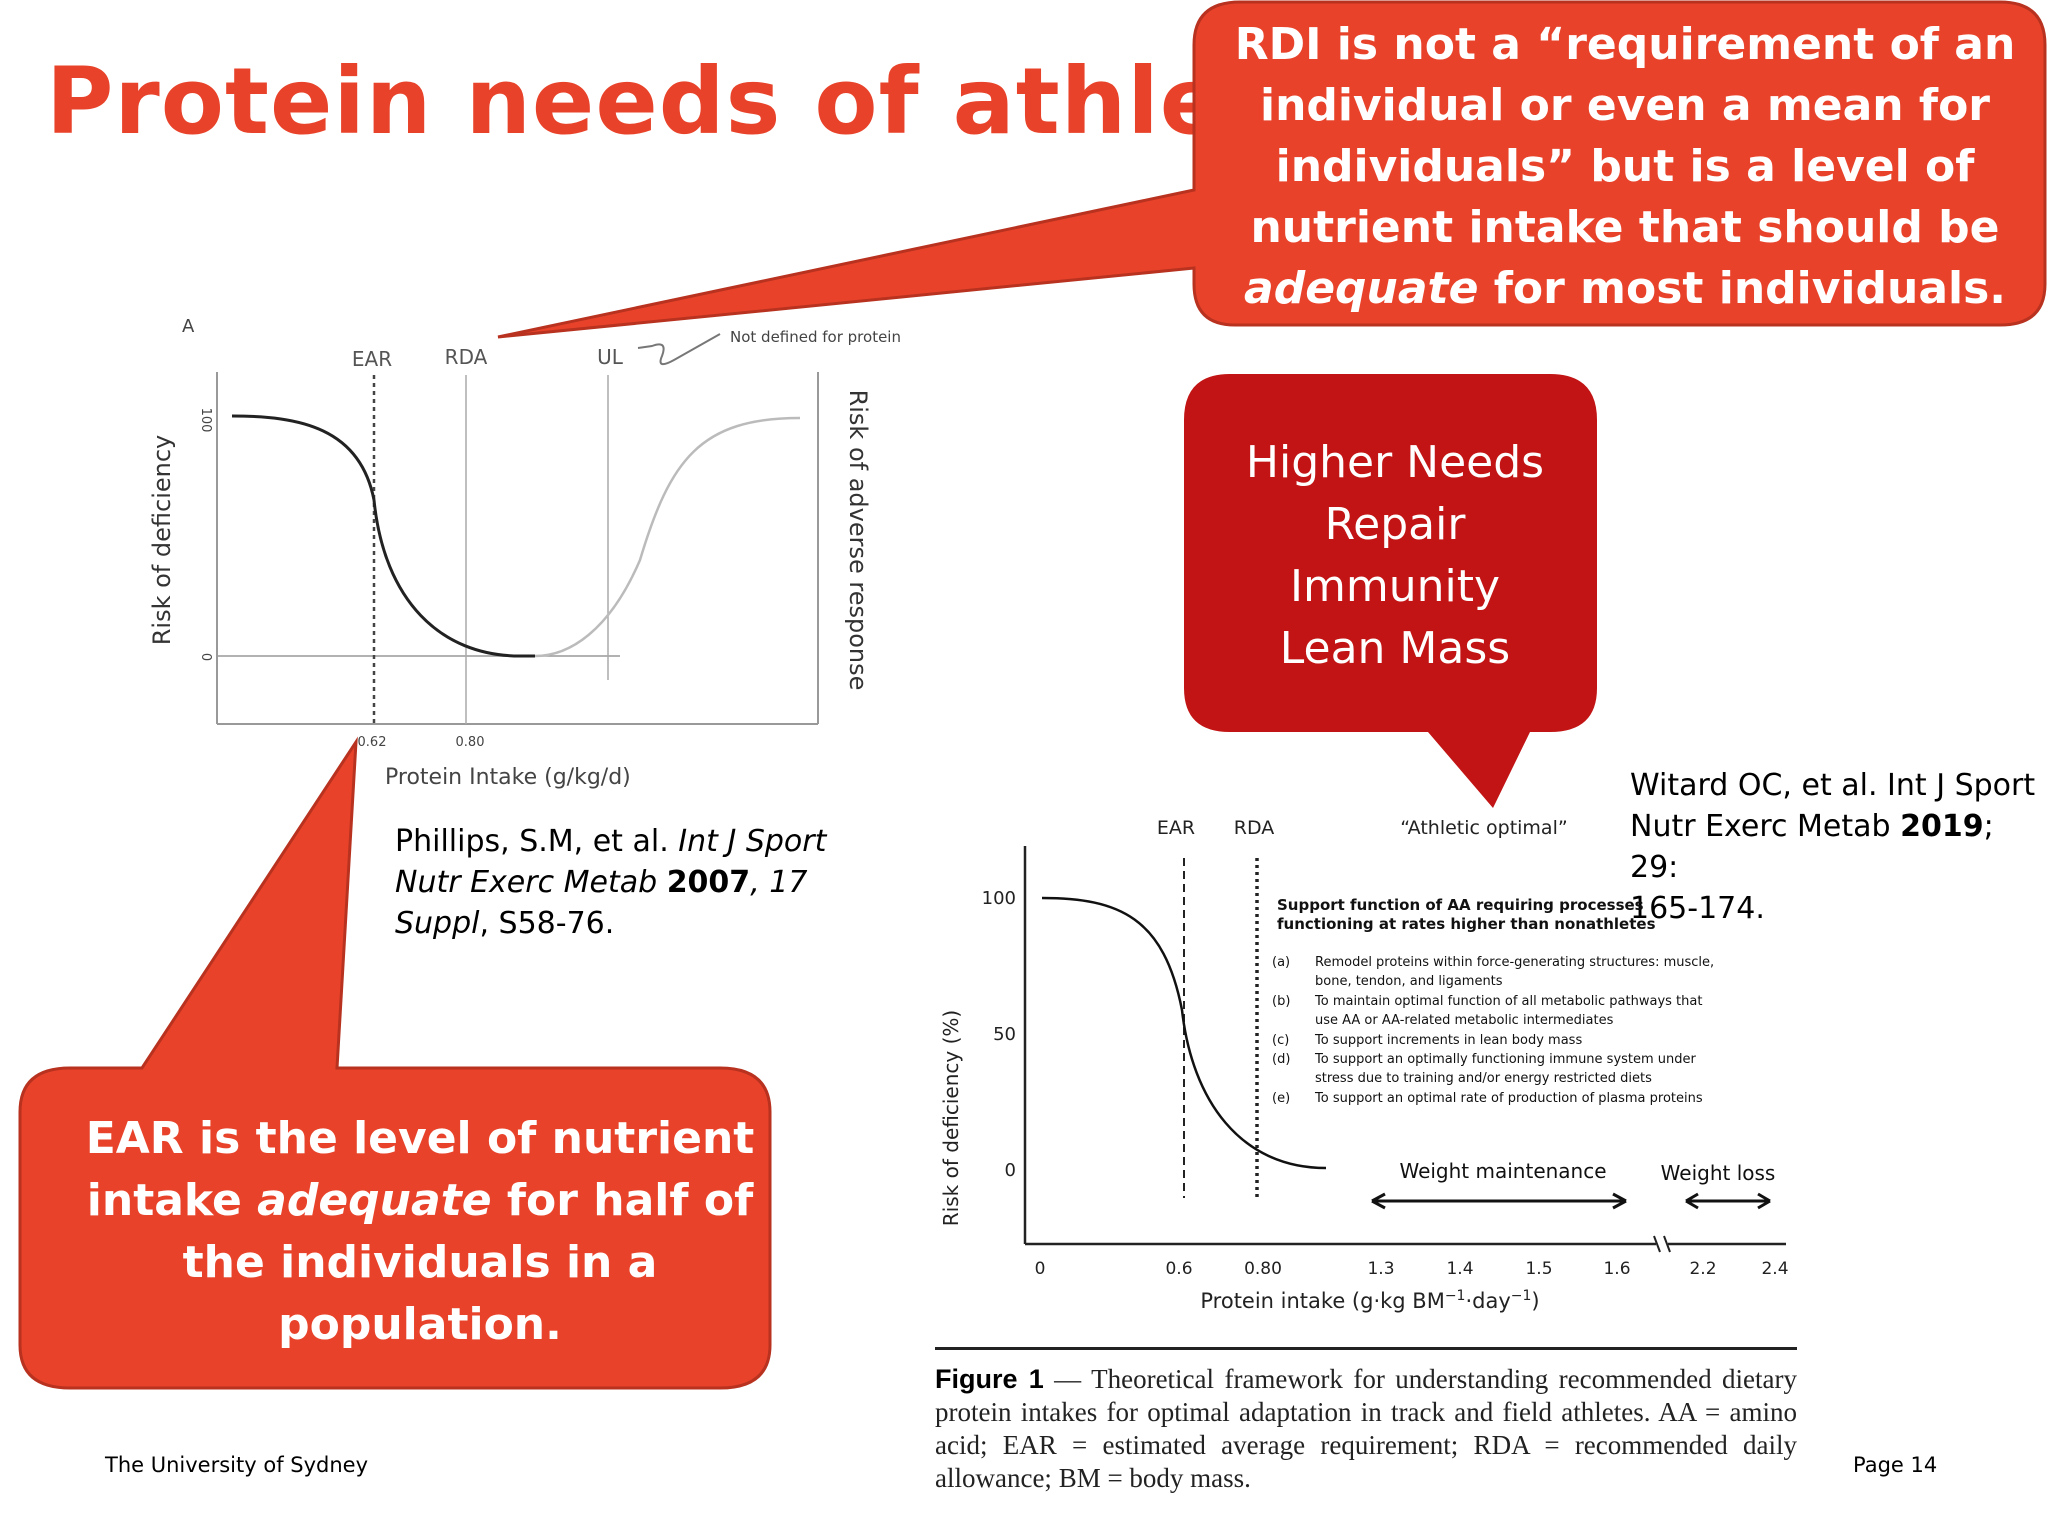  I want to click on ear-line-2-post: for half of, so click(622, 1200).